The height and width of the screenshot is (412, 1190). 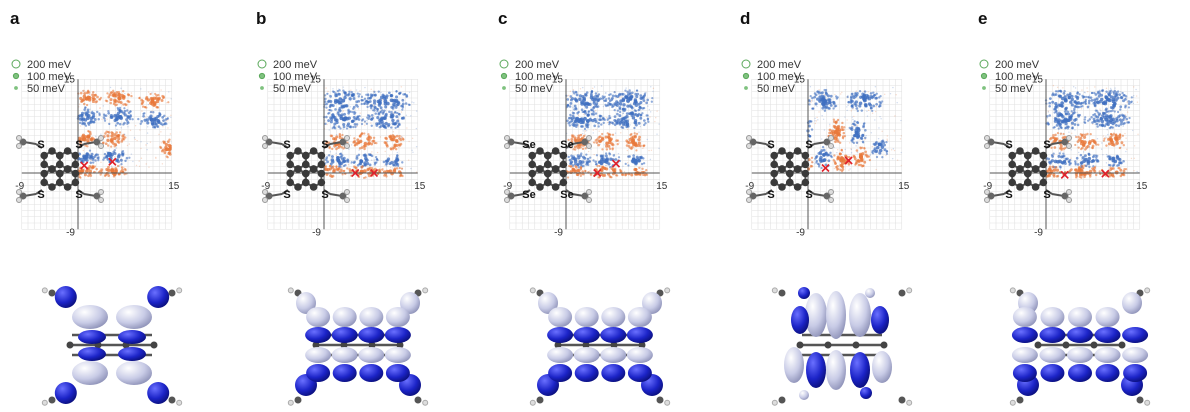 I want to click on heteroatom-label: S, so click(x=1008, y=195).